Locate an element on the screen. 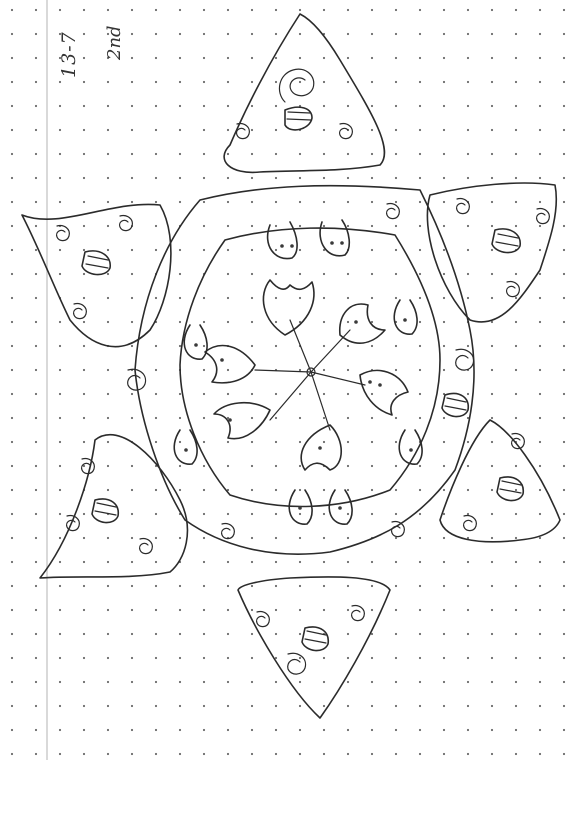  handwritten-date: 13-7 is located at coordinates (69, 54).